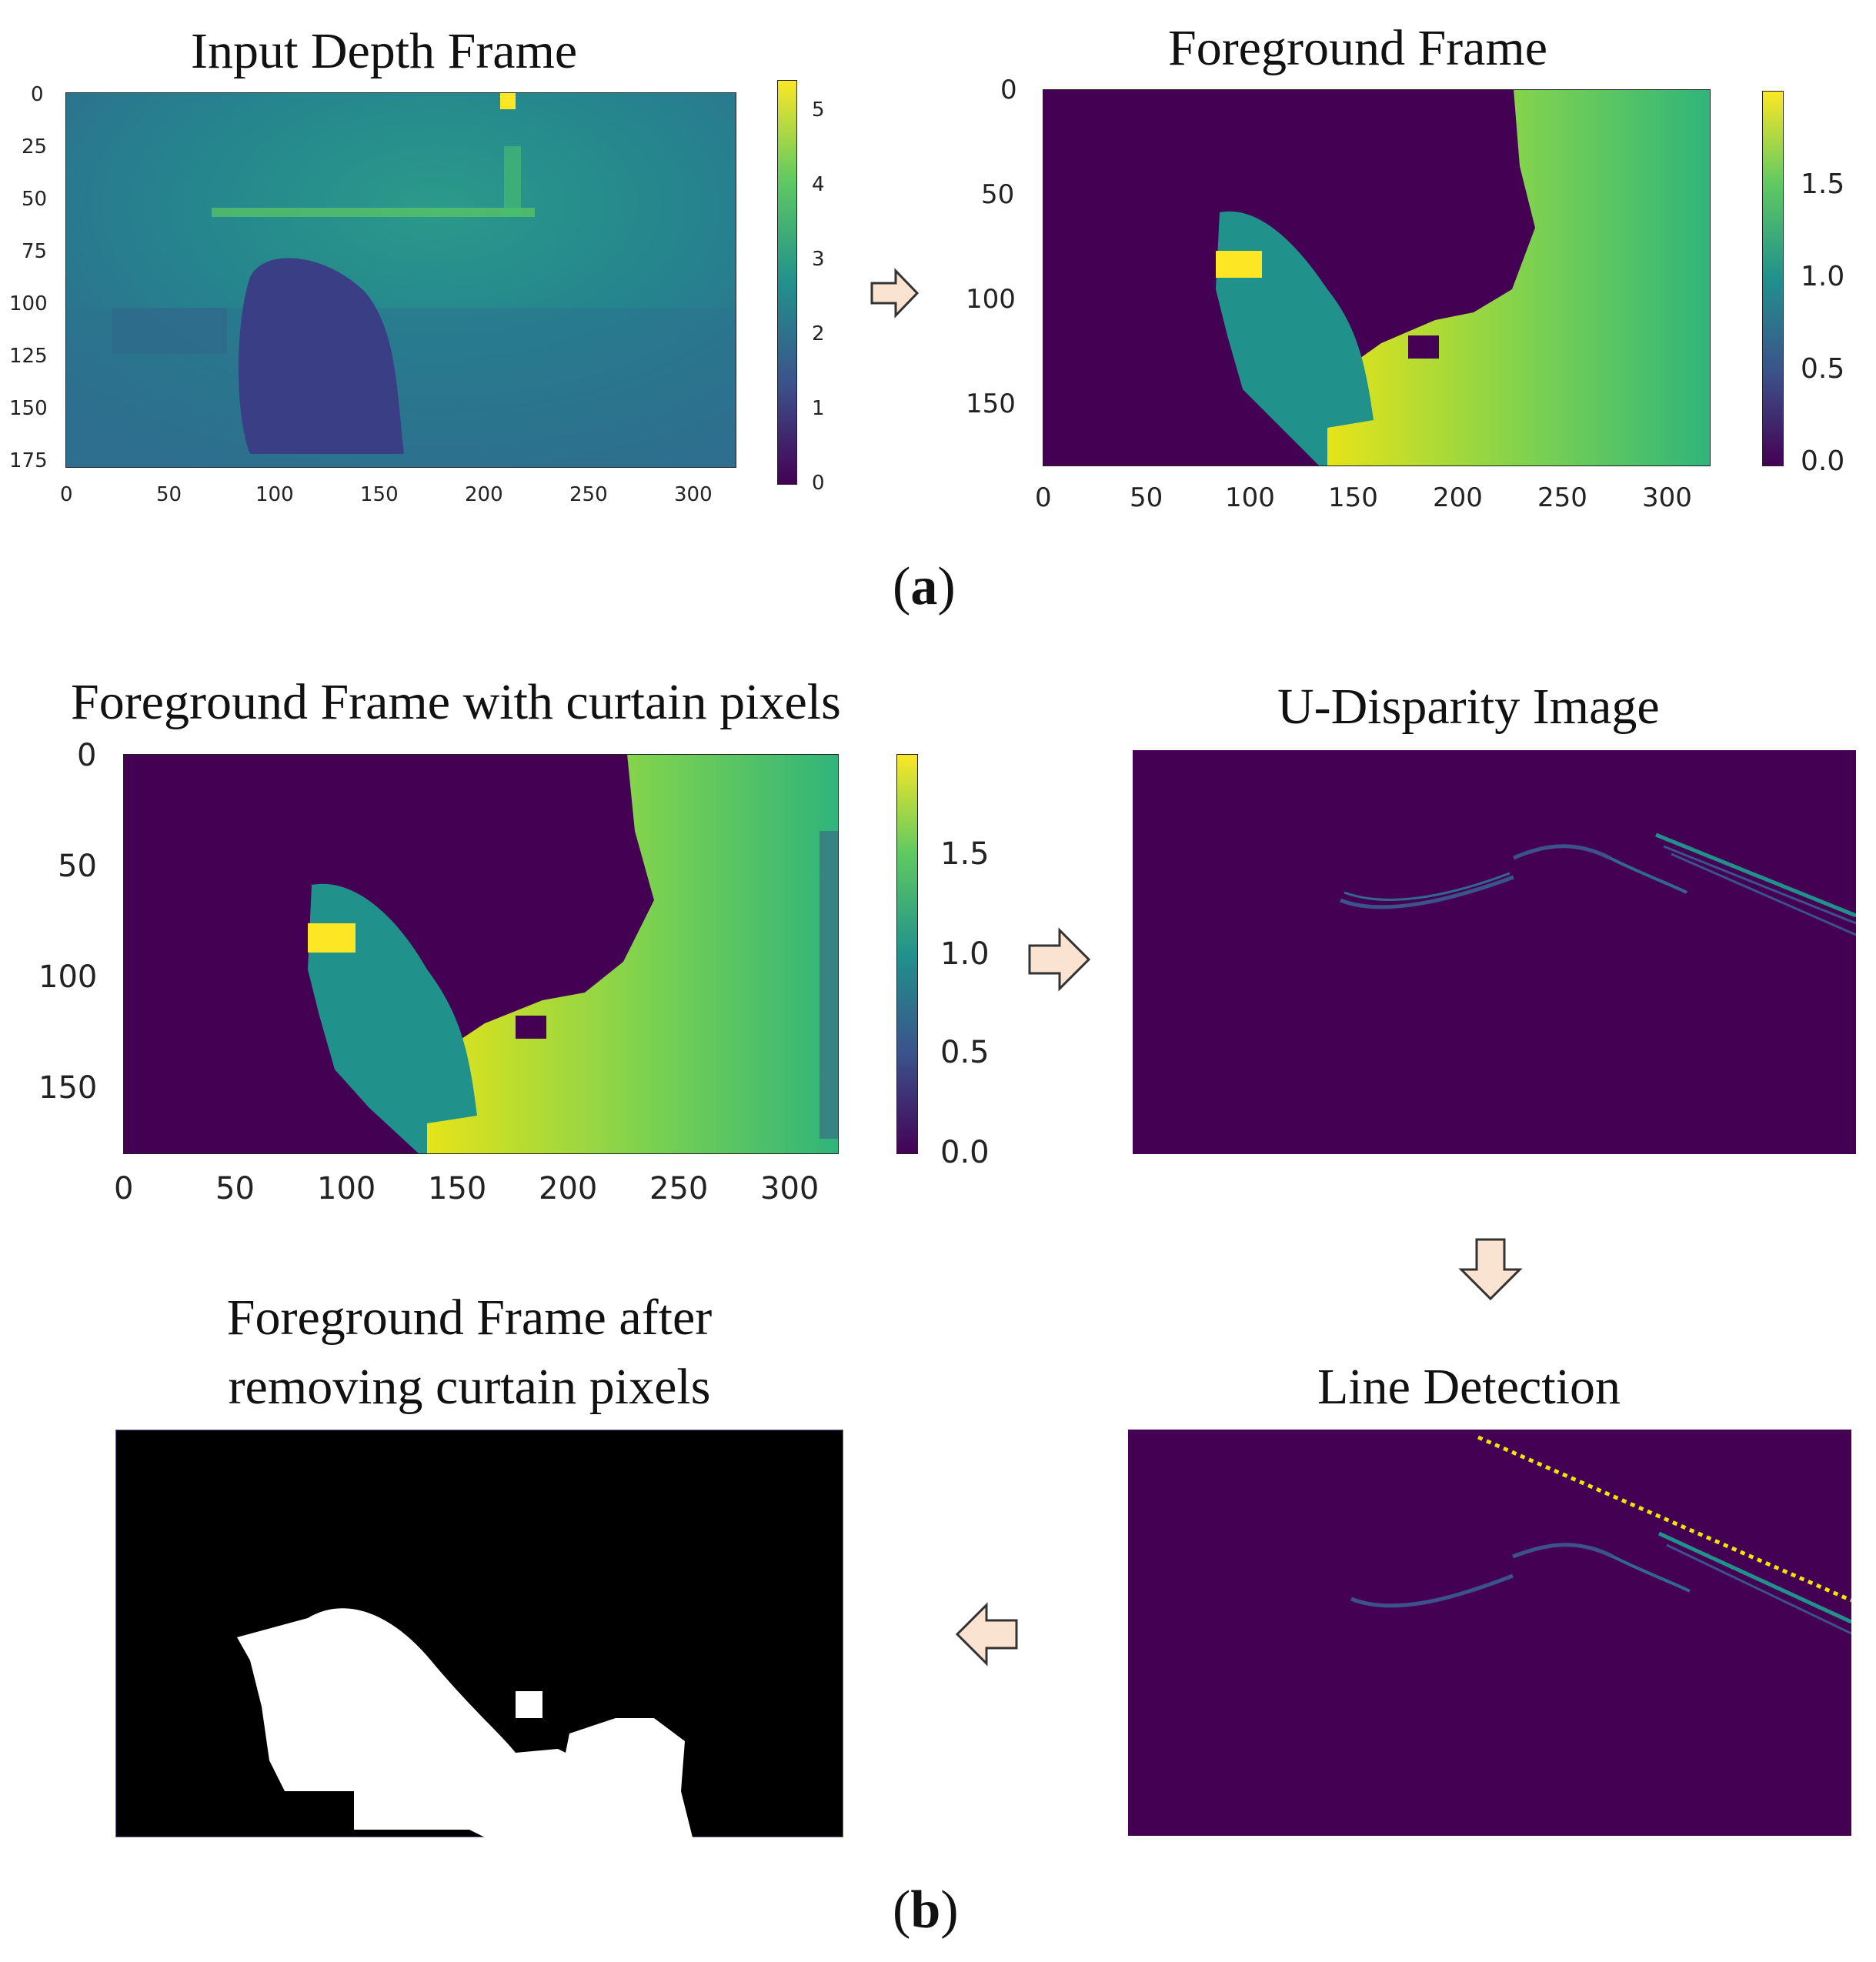 This screenshot has height=1962, width=1876. What do you see at coordinates (1239, 264) in the screenshot?
I see `fg-person-highlight` at bounding box center [1239, 264].